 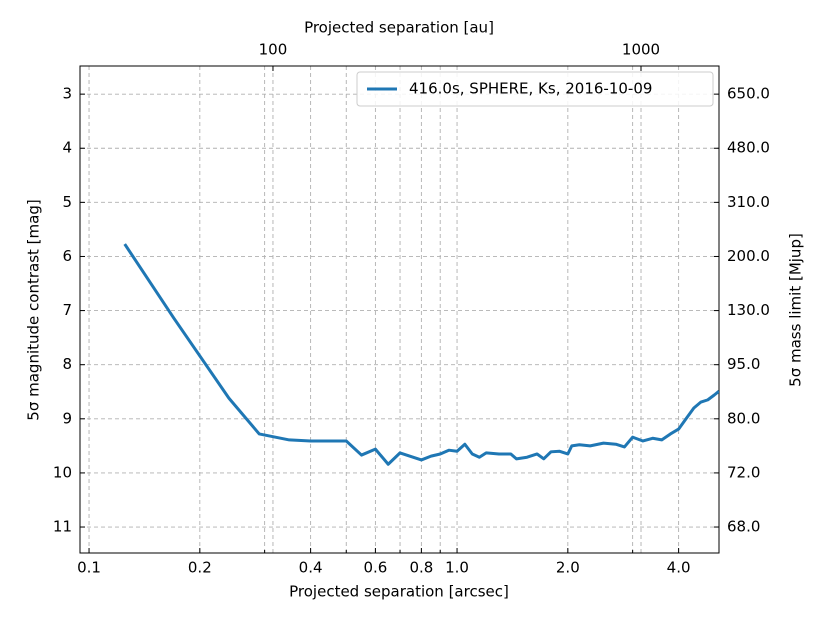 I want to click on y2-tick-label: 95.0, so click(x=743, y=364).